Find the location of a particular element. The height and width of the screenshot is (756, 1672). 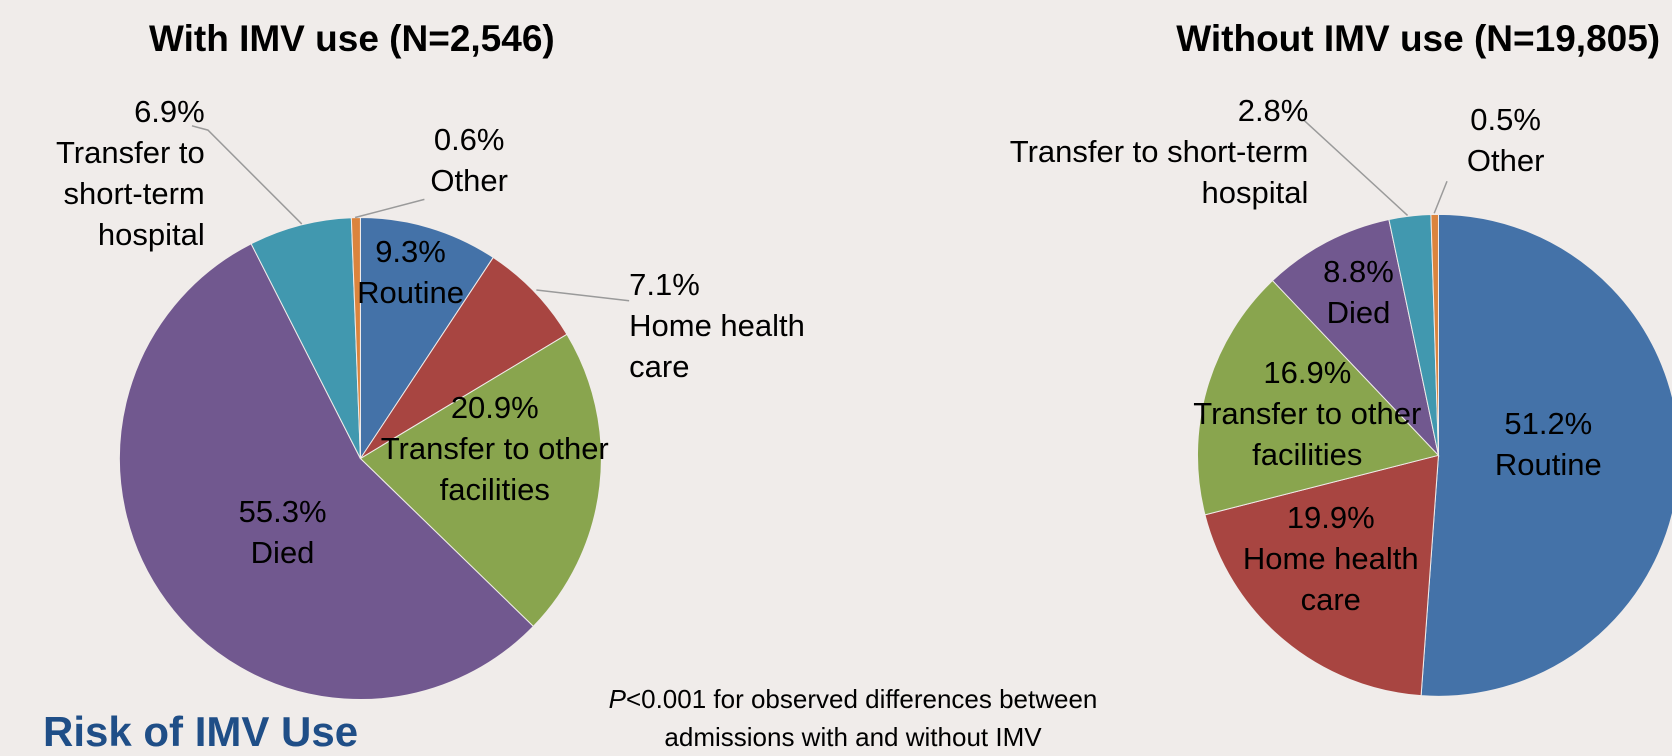

slice-label: 7.1% Home health care is located at coordinates (729, 325).